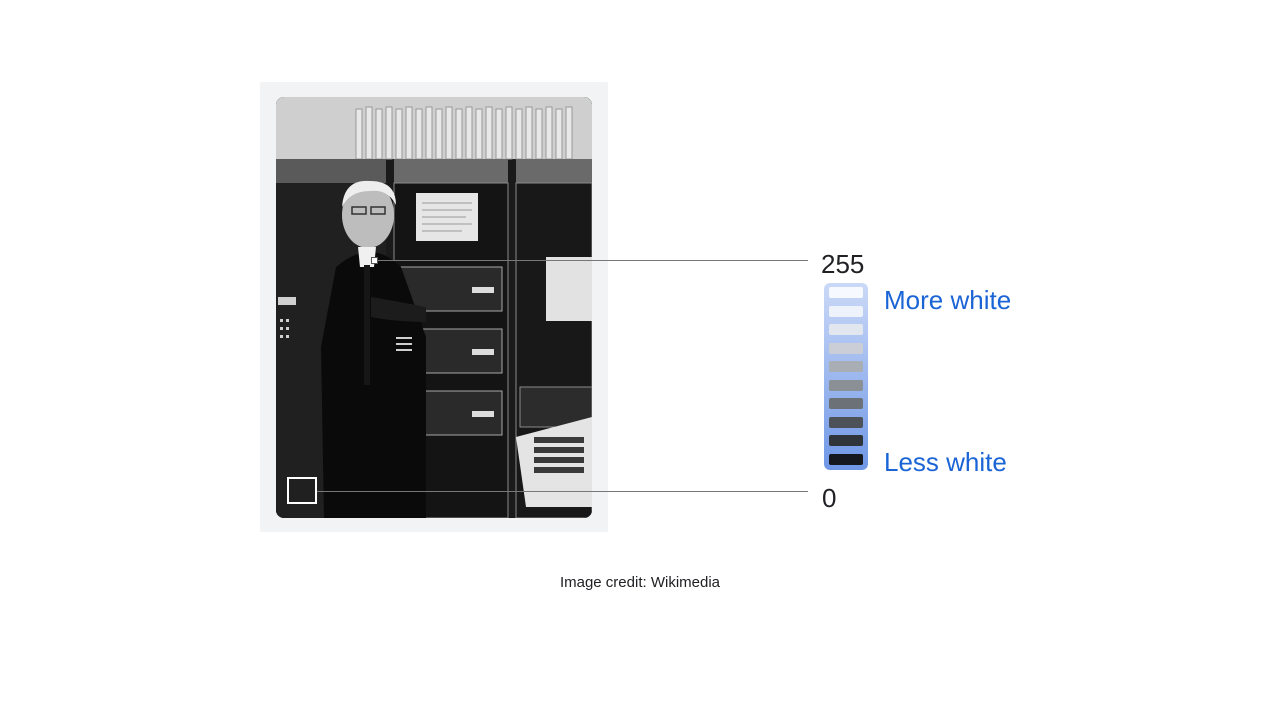  Describe the element at coordinates (846, 376) in the screenshot. I see `brightness-scale-bar` at that location.